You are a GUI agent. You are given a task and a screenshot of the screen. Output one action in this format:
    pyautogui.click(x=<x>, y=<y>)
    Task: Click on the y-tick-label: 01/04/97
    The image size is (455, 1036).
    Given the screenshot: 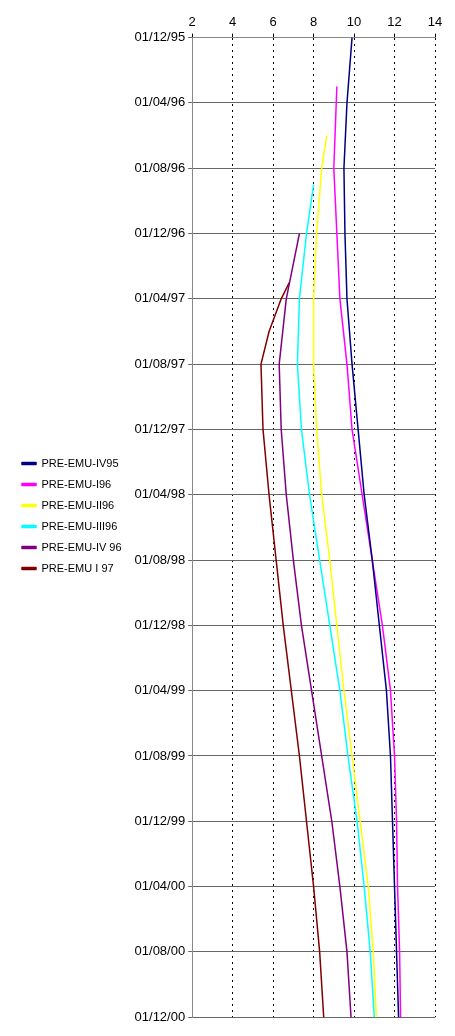 What is the action you would take?
    pyautogui.click(x=160, y=298)
    